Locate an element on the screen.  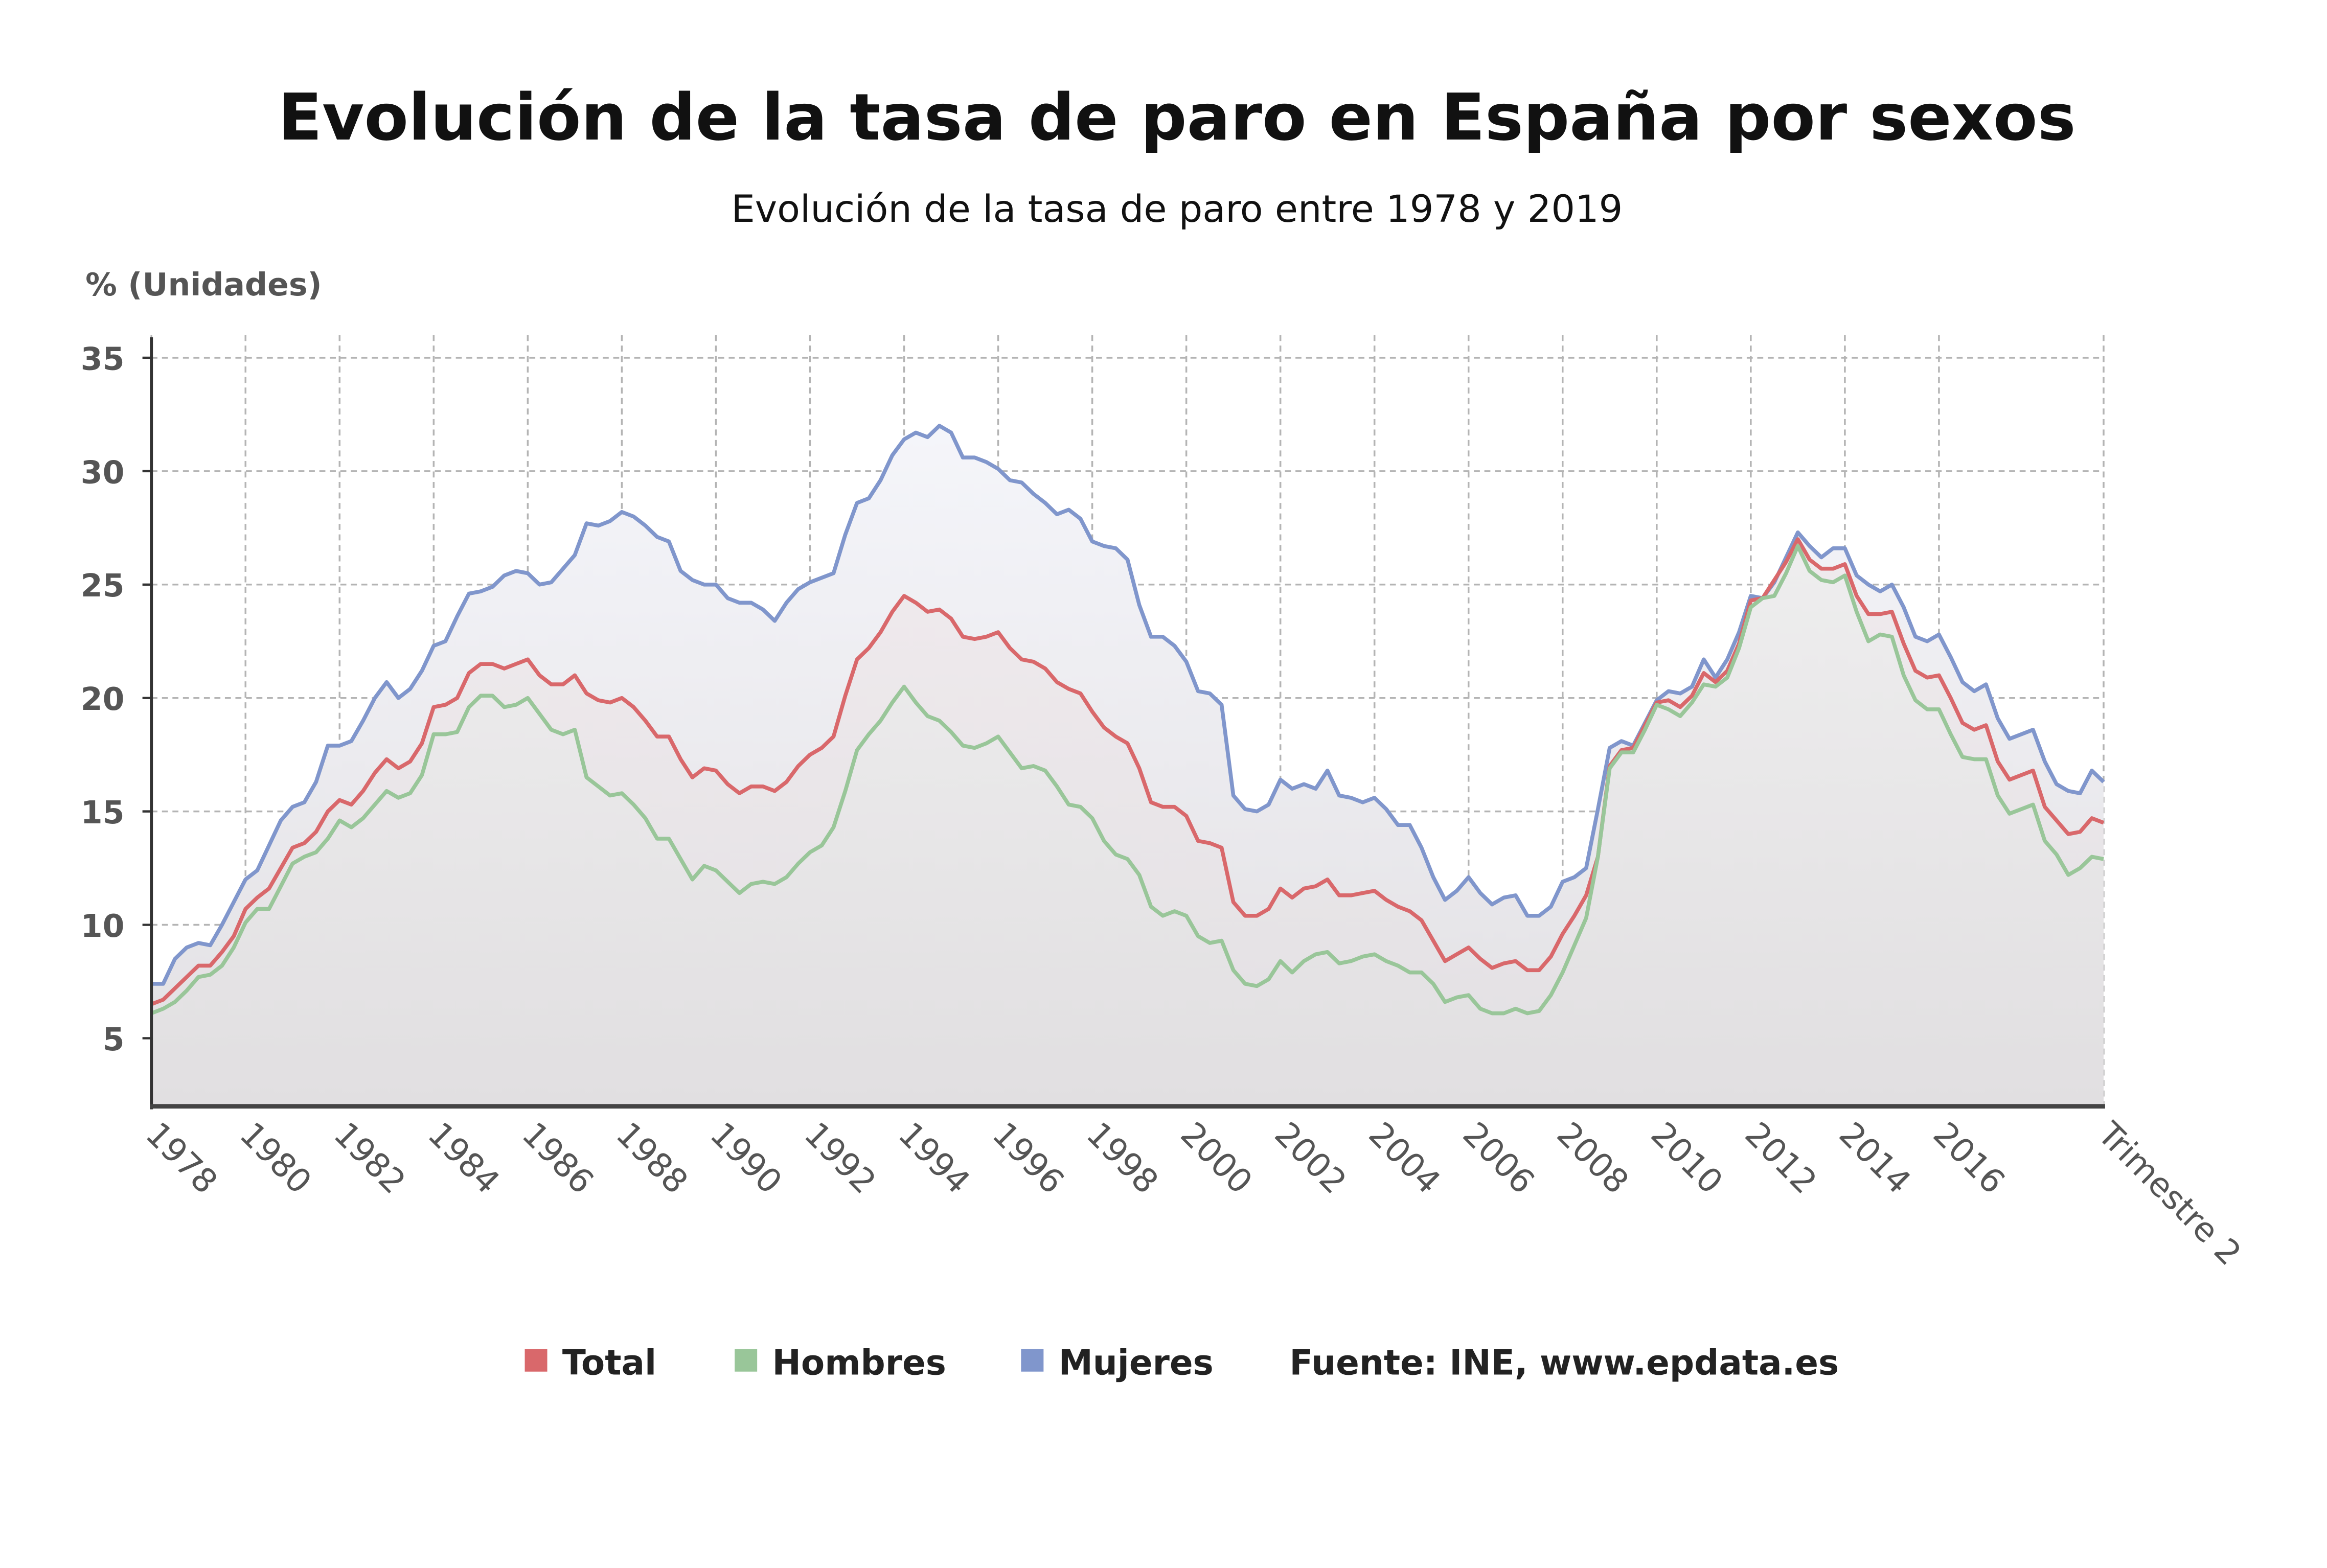
y-tick-label: 25 is located at coordinates (103, 586).